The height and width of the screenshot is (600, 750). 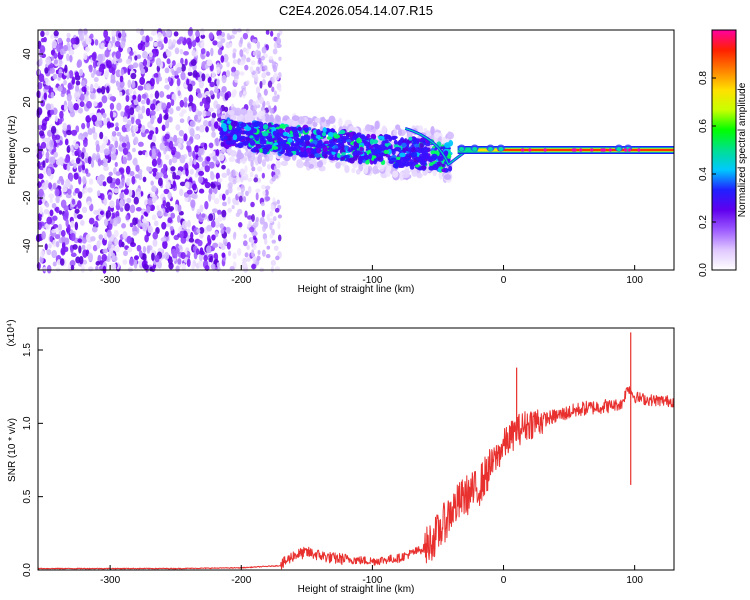 What do you see at coordinates (371, 275) in the screenshot?
I see `spectrogram-x-ticks: -300 -200 -100 0 100` at bounding box center [371, 275].